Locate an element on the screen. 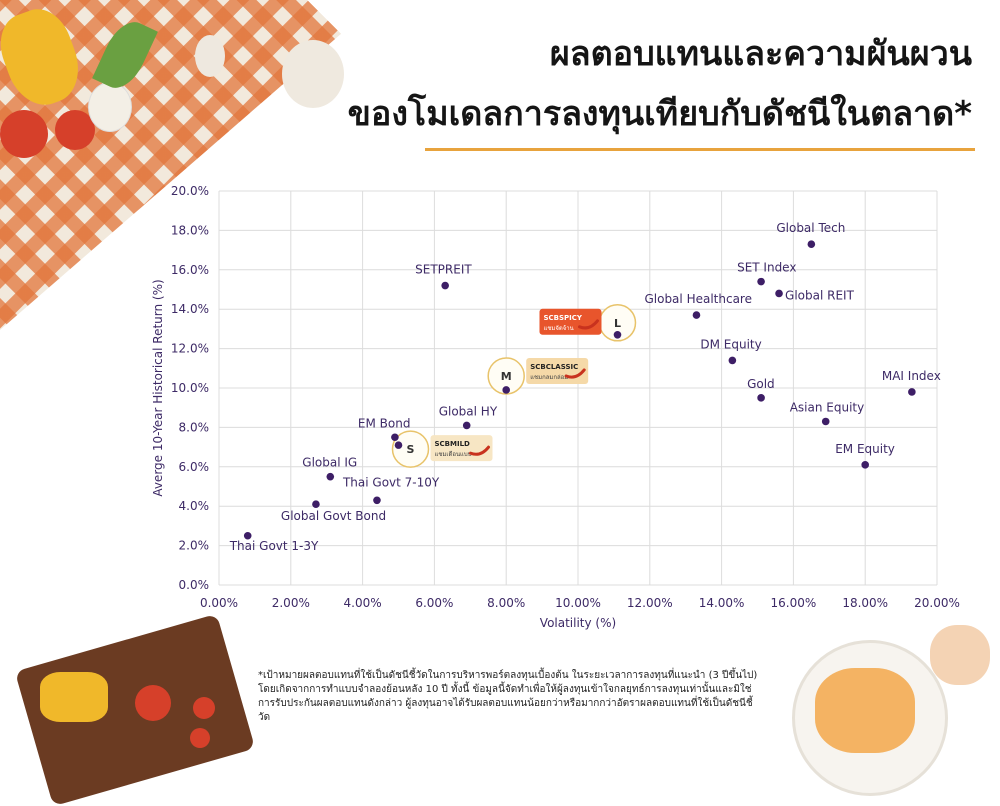 Image resolution: width=1000 pixels, height=806 pixels. data-point-label: EM Equity is located at coordinates (865, 449).